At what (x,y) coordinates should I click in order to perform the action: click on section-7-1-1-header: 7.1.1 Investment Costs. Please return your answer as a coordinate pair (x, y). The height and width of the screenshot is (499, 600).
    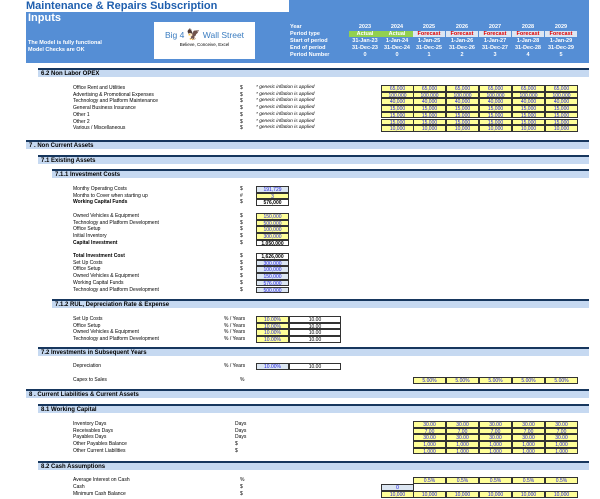
    Looking at the image, I should click on (320, 173).